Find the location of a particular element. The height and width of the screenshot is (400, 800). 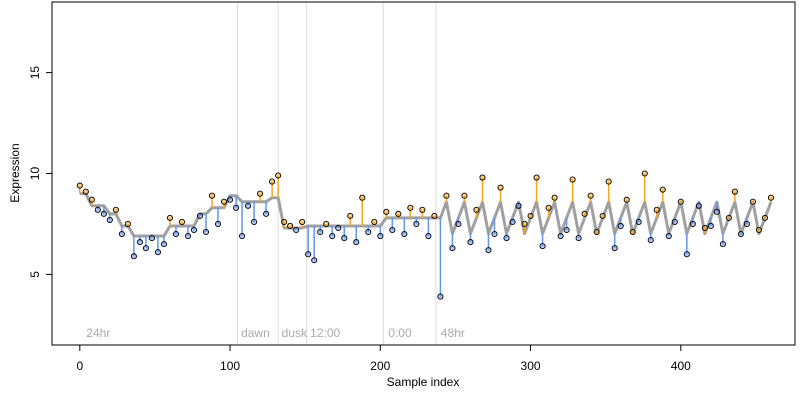

y-tick-label: 5 is located at coordinates (35, 274).